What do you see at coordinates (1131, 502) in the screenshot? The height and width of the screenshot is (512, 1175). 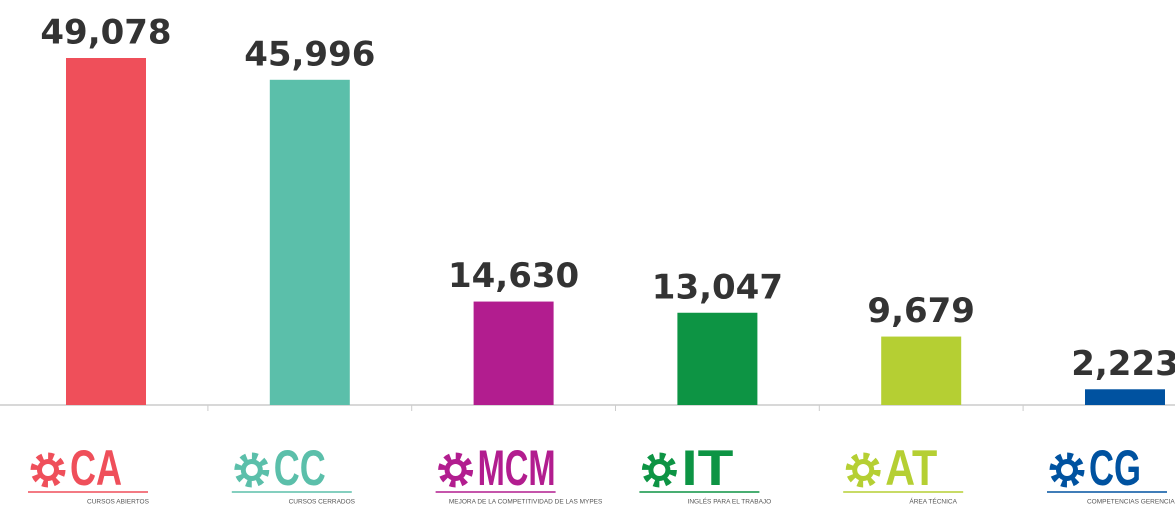 I see `category-description: COMPETENCIAS GERENCIALES` at bounding box center [1131, 502].